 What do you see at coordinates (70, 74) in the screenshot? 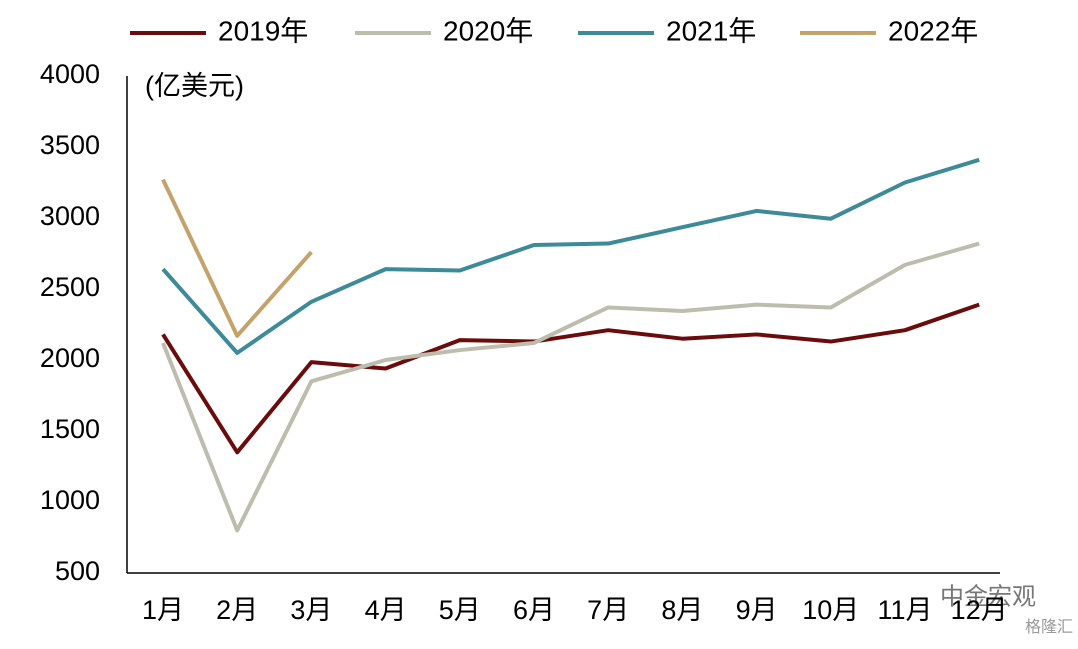
I see `y-tick-label: 4000` at bounding box center [70, 74].